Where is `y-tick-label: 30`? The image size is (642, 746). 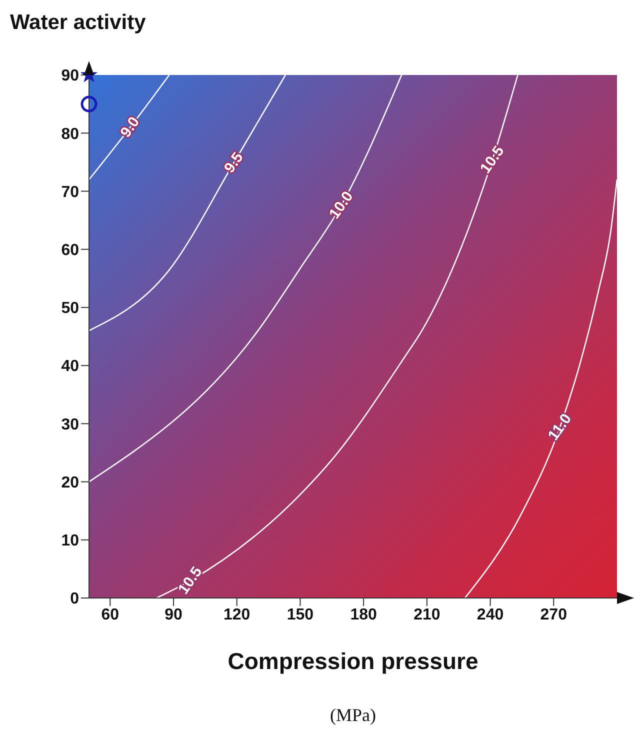 y-tick-label: 30 is located at coordinates (70, 425).